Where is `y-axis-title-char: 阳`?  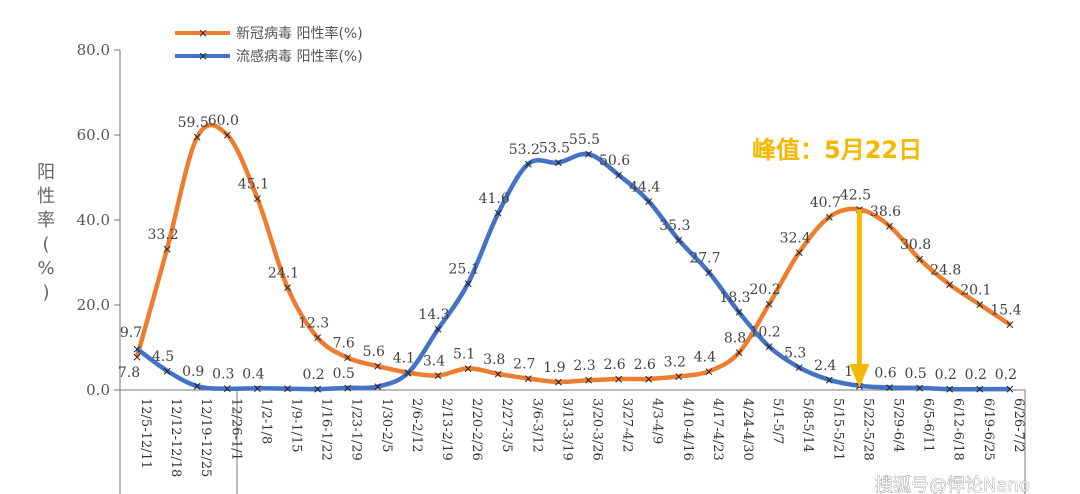
y-axis-title-char: 阳 is located at coordinates (46, 172).